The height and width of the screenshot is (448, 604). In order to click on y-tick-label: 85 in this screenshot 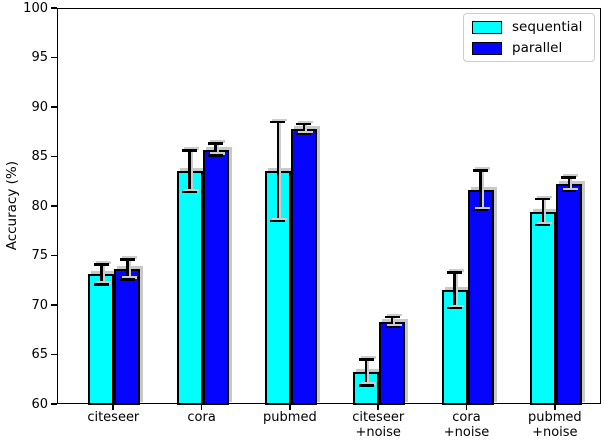, I will do `click(39, 156)`.